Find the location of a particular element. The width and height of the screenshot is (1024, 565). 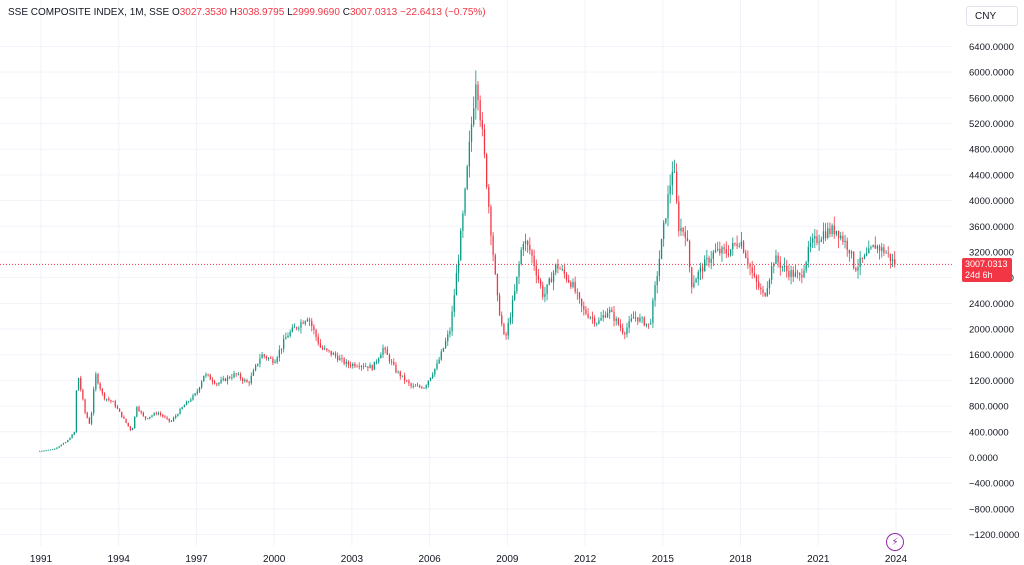

currency-button: CNY is located at coordinates (992, 16).